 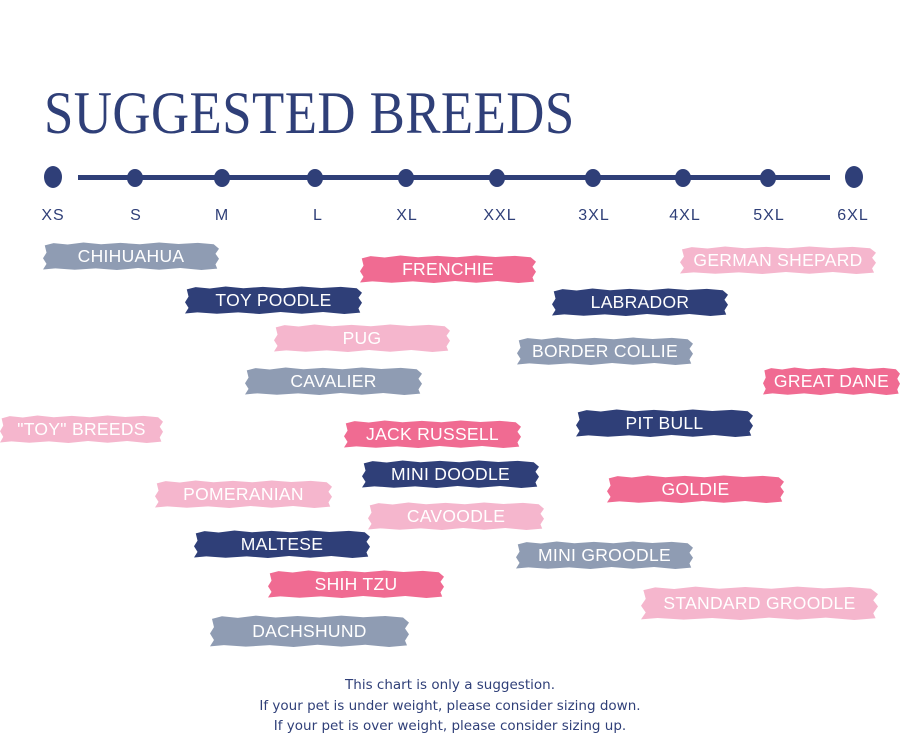 I want to click on scale-dot-m, so click(x=222, y=178).